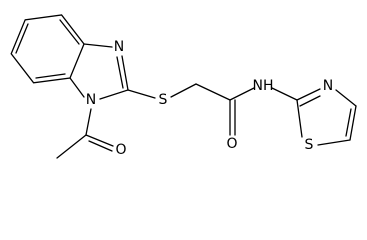 This screenshot has height=240, width=367. What do you see at coordinates (326, 117) in the screenshot?
I see `thiazole-ring` at bounding box center [326, 117].